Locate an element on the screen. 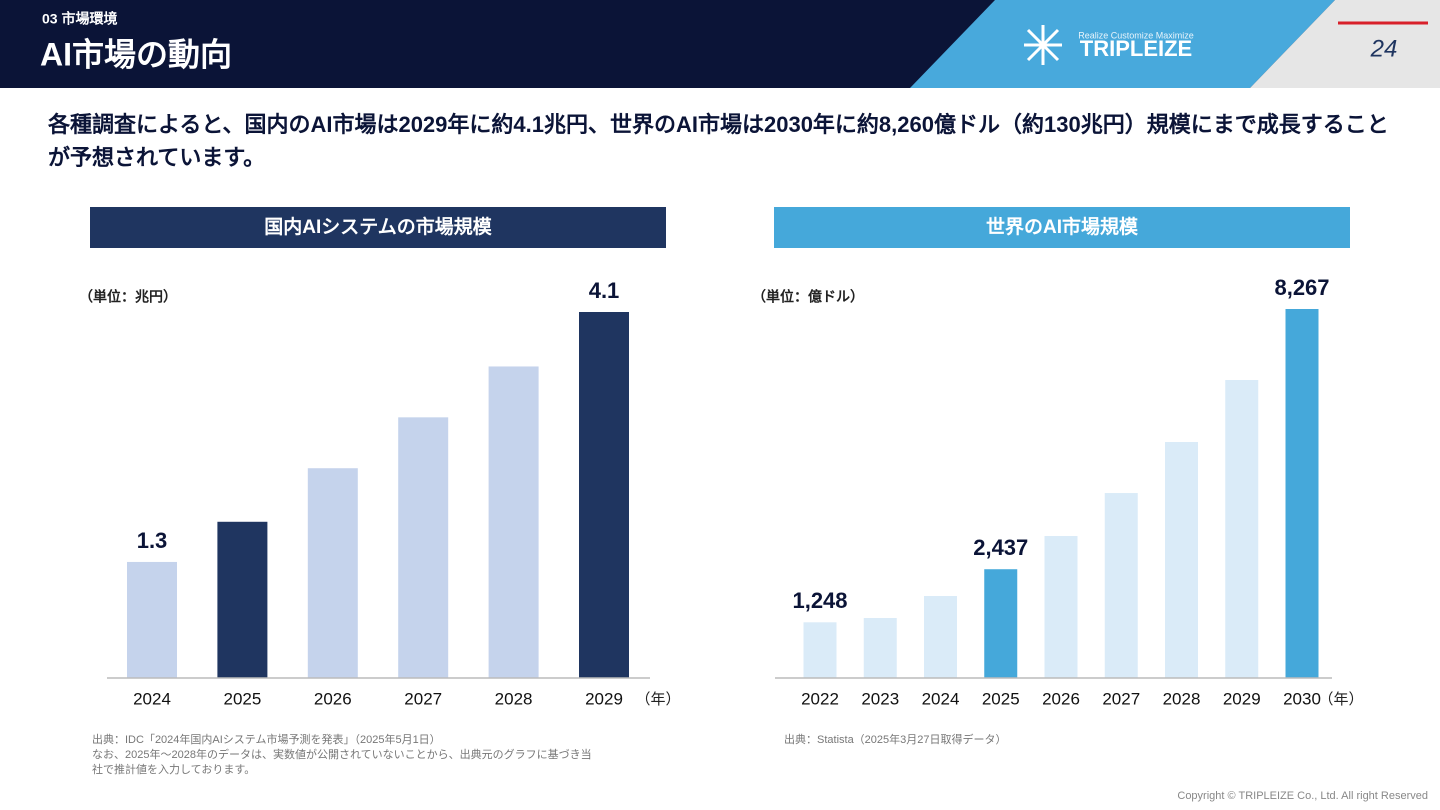 This screenshot has height=810, width=1440. panel-title: 国内AIシステムの市場規模 is located at coordinates (378, 226).